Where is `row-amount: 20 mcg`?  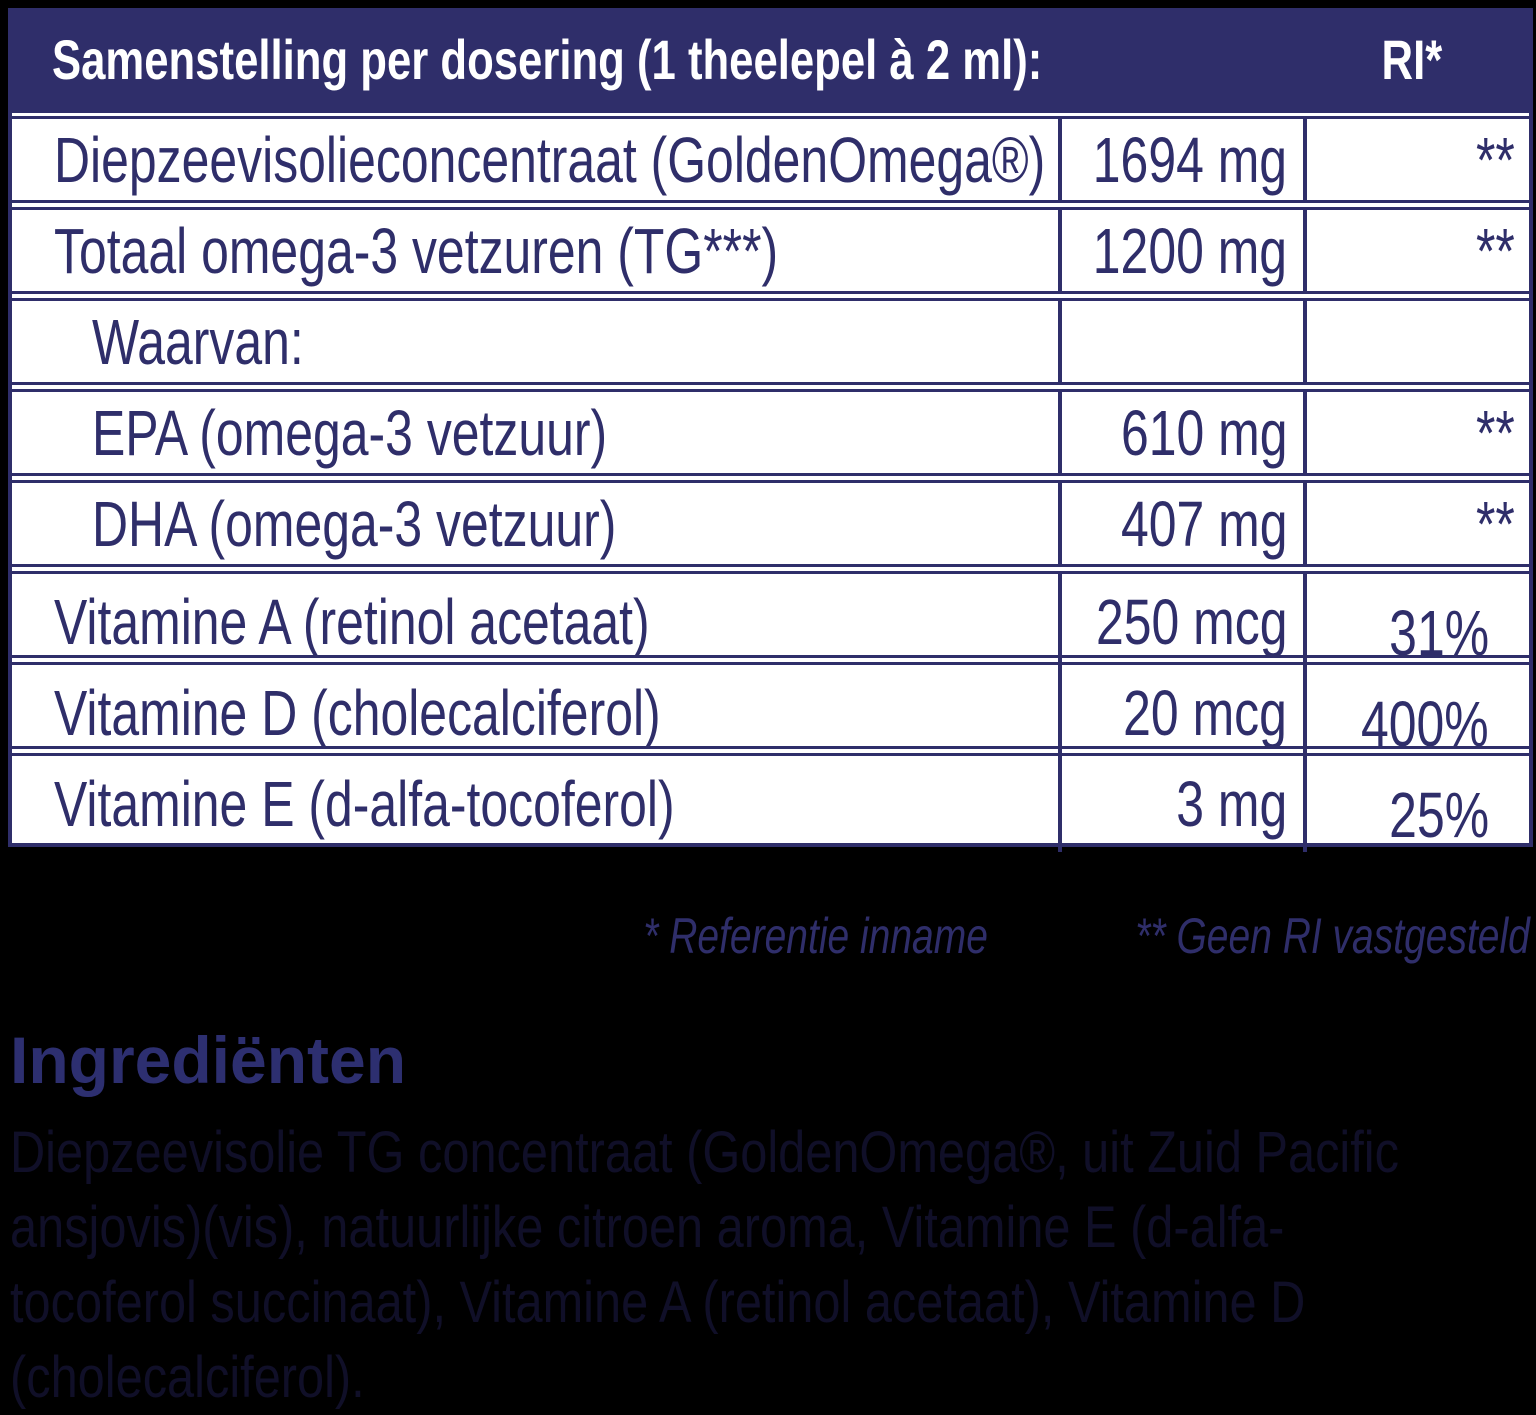 row-amount: 20 mcg is located at coordinates (1205, 713).